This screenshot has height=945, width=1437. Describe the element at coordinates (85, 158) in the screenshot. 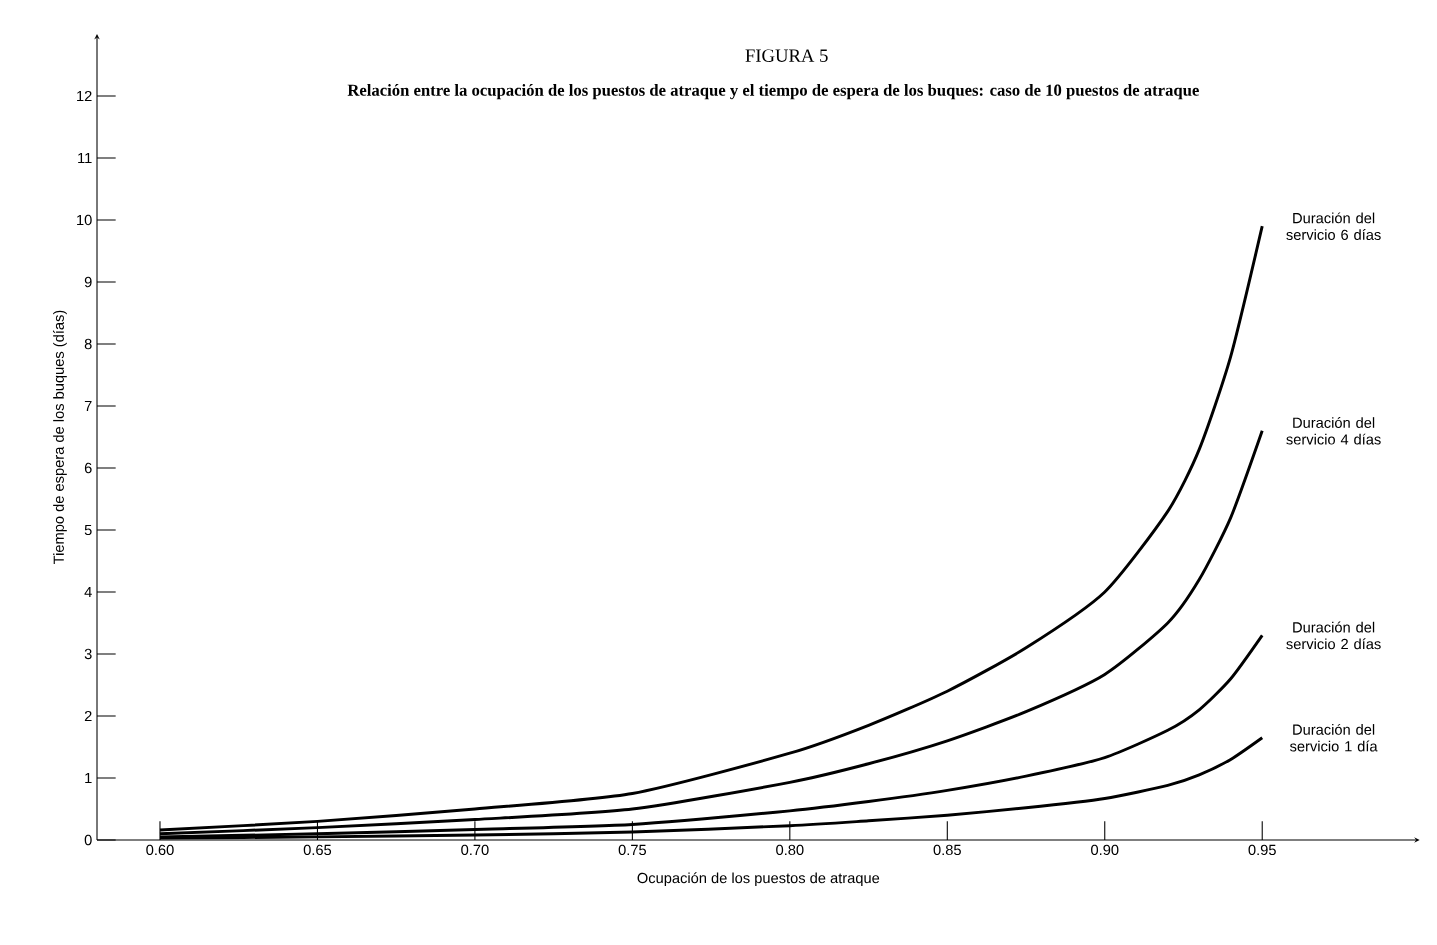

I see `y-tick-label: 11` at that location.